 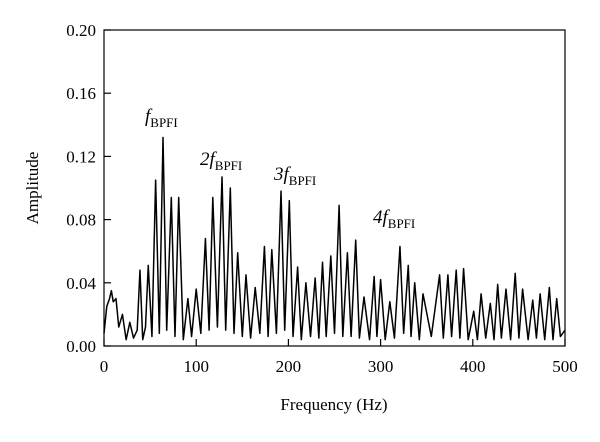 What do you see at coordinates (81, 93) in the screenshot?
I see `y-tick-label: 0.16` at bounding box center [81, 93].